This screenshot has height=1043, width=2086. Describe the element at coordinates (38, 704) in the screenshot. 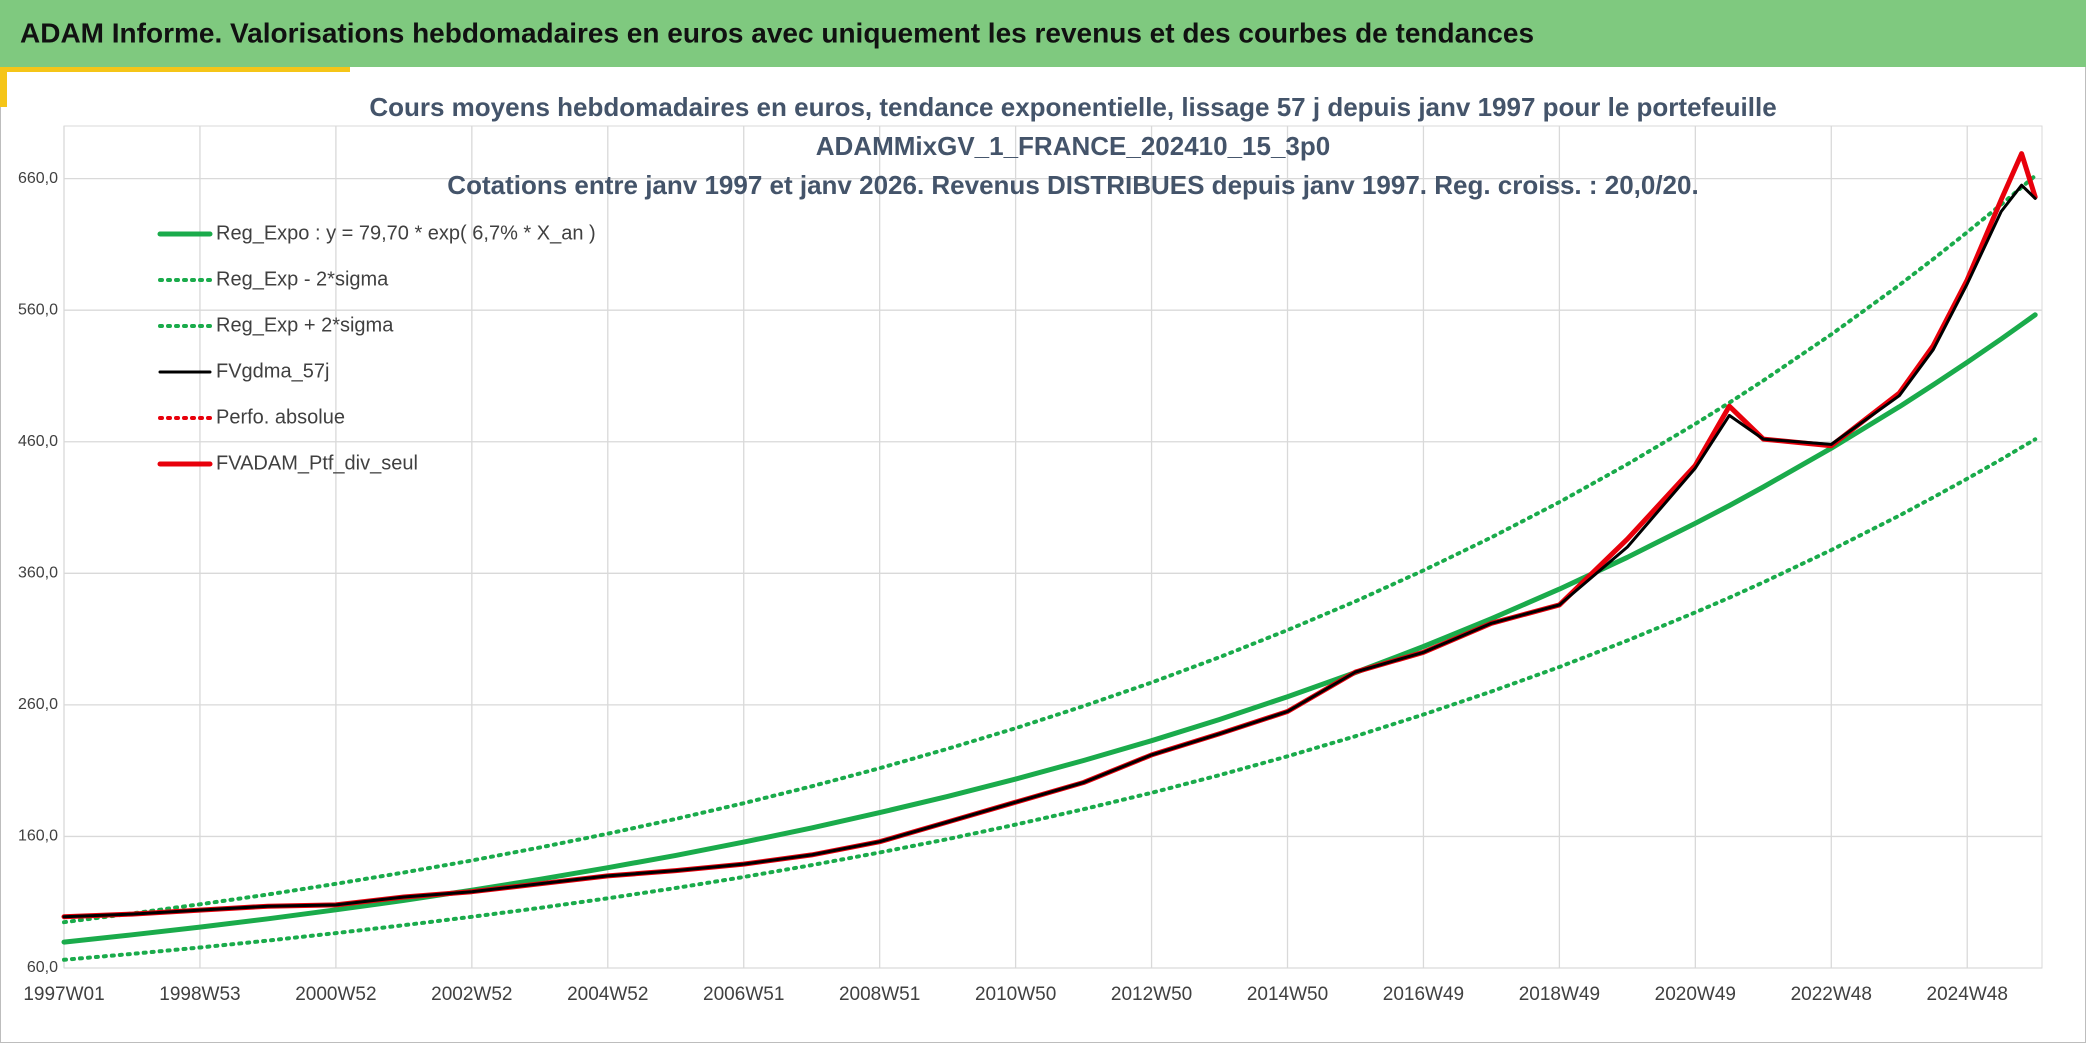

I see `y-tick-label: 260,0` at that location.